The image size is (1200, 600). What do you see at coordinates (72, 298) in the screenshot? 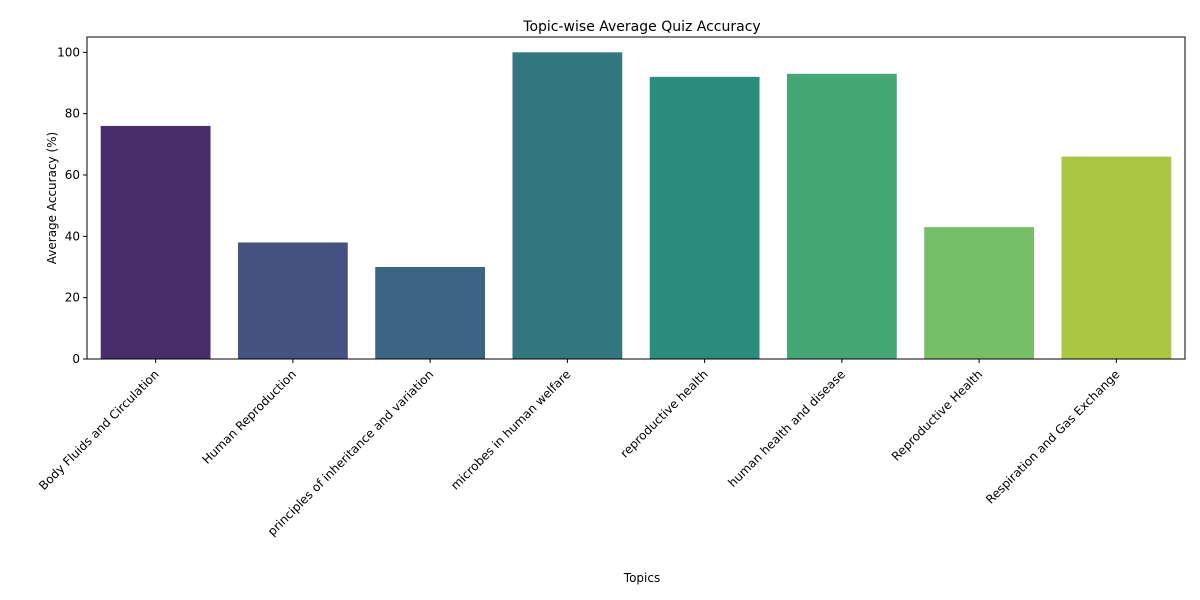
I see `y-tick-label: 20` at bounding box center [72, 298].